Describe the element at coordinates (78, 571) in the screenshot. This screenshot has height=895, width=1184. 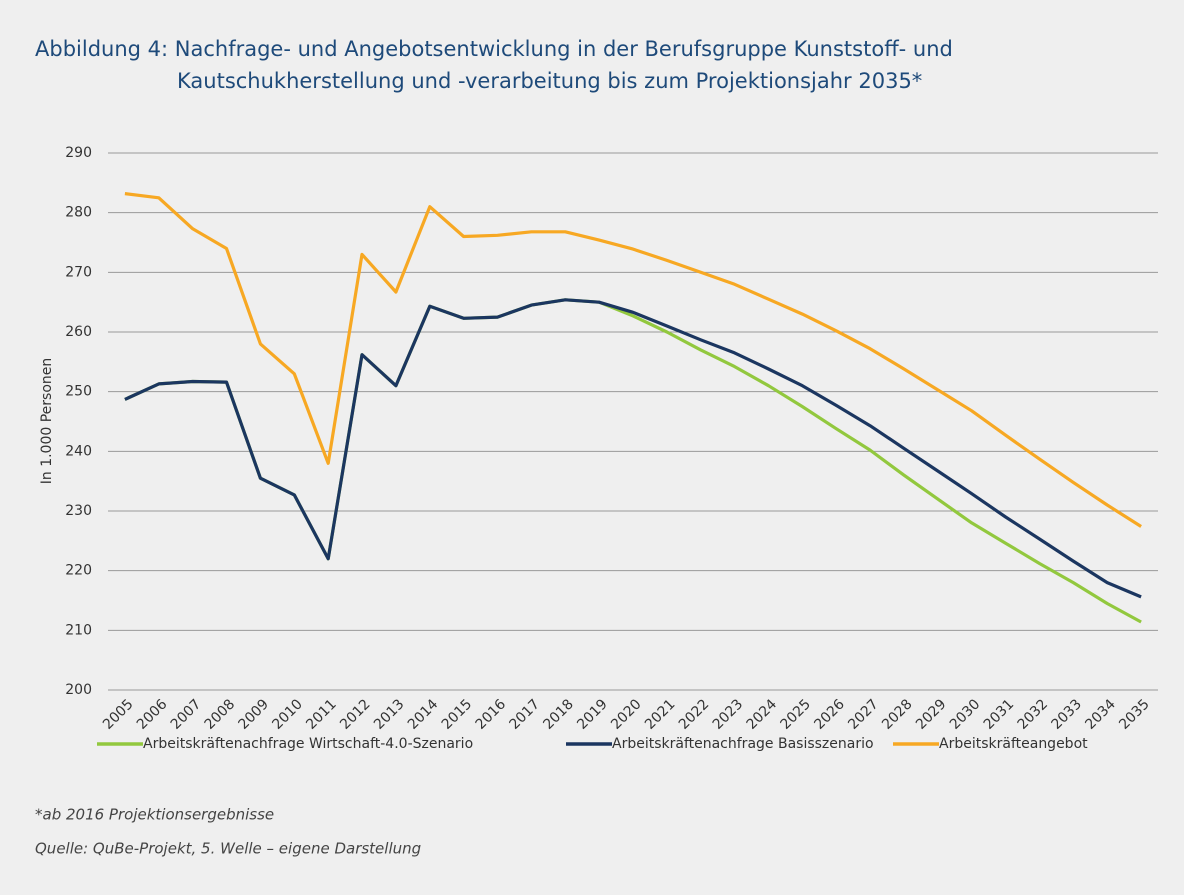
I see `y-tick-label: 220` at that location.